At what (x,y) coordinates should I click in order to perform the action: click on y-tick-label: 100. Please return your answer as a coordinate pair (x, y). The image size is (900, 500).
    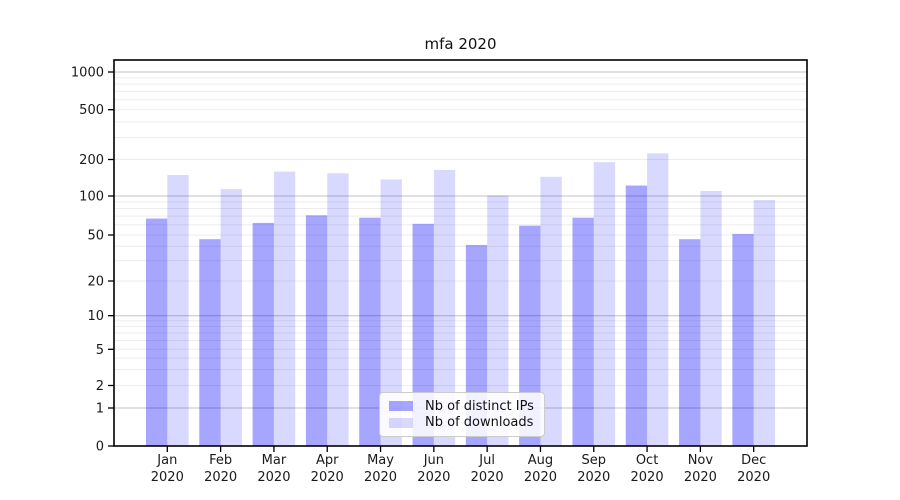
    Looking at the image, I should click on (91, 197).